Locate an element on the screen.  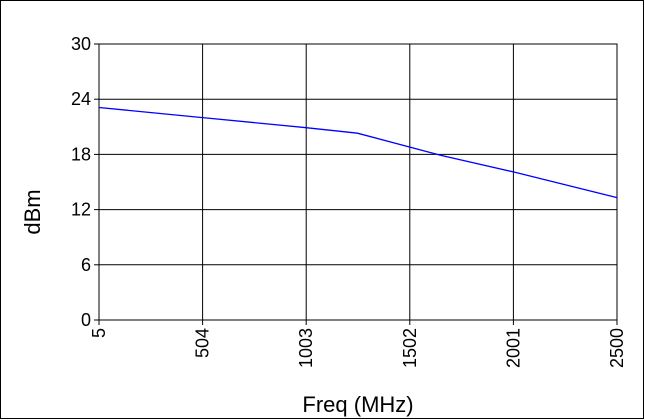
y-axis-ticks: 0 6 12 18 24 30 is located at coordinates (85, 182).